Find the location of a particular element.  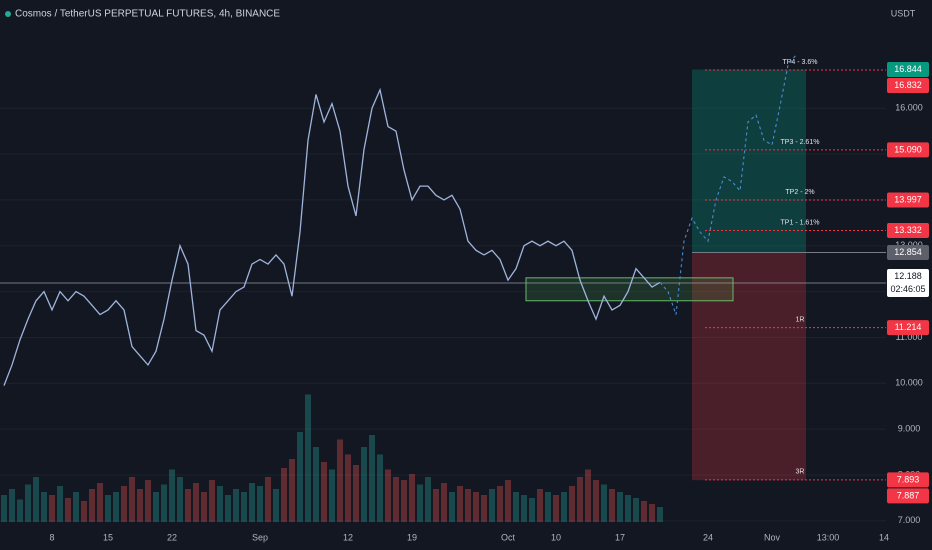

level-label: TP3 - 2.61% is located at coordinates (800, 142).